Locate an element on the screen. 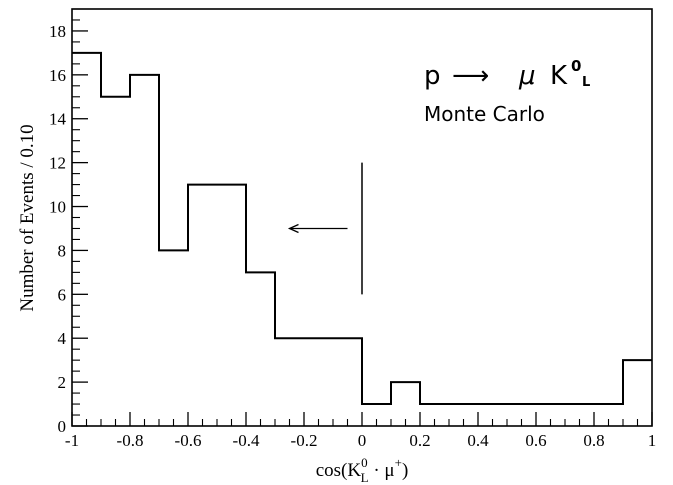 This screenshot has width=673, height=485. x-tick-labels: -1 -0.8 -0.6 -0.4 -0.2 0 0.2 0.4 0.6 0.8 1 is located at coordinates (360, 440).